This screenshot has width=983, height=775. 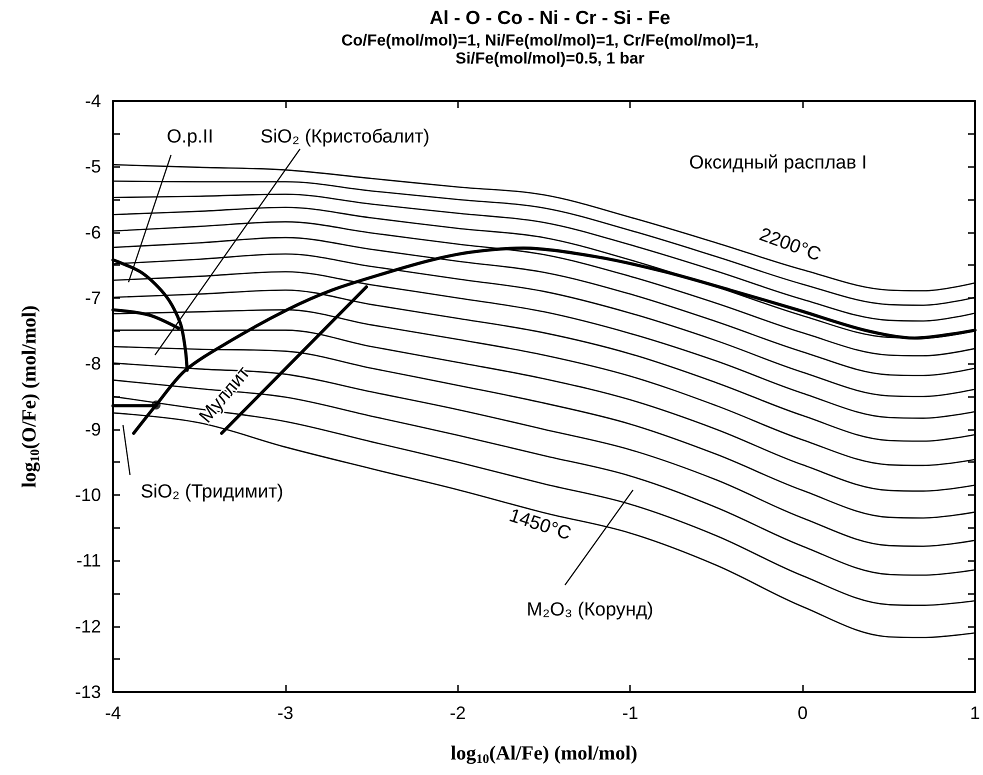 I want to click on annotation: SiO₂ (Кристобалит), so click(x=345, y=137).